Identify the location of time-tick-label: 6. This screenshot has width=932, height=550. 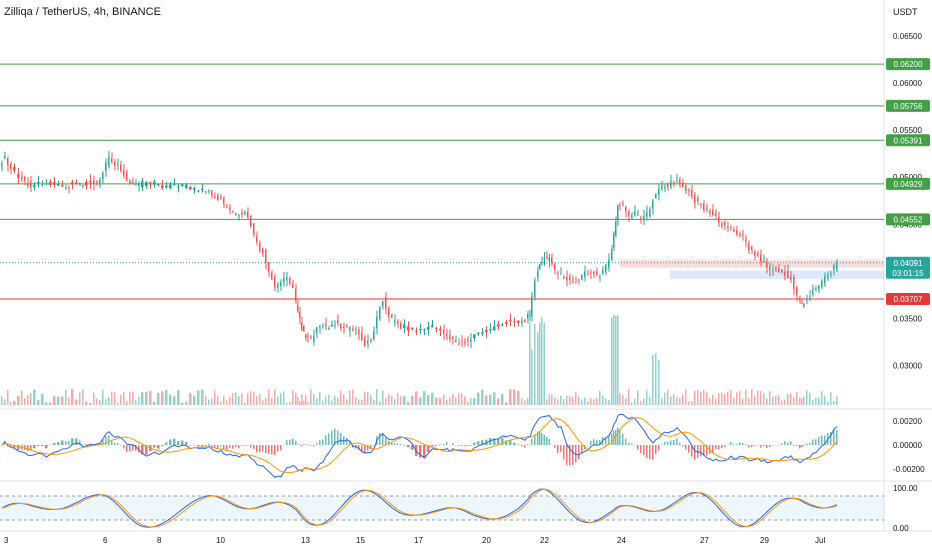
(105, 540).